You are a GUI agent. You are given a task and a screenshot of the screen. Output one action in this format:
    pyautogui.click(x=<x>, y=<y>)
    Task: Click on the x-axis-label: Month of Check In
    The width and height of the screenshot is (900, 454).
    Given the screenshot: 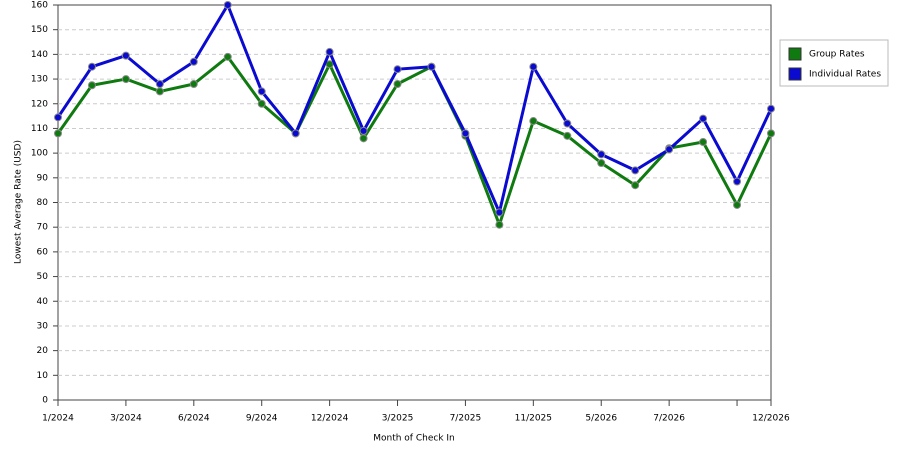 What is the action you would take?
    pyautogui.click(x=414, y=439)
    